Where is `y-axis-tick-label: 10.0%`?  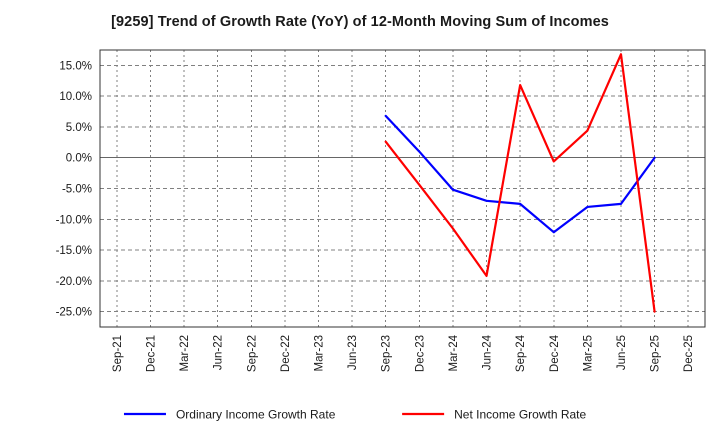
y-axis-tick-label: 10.0% is located at coordinates (75, 97).